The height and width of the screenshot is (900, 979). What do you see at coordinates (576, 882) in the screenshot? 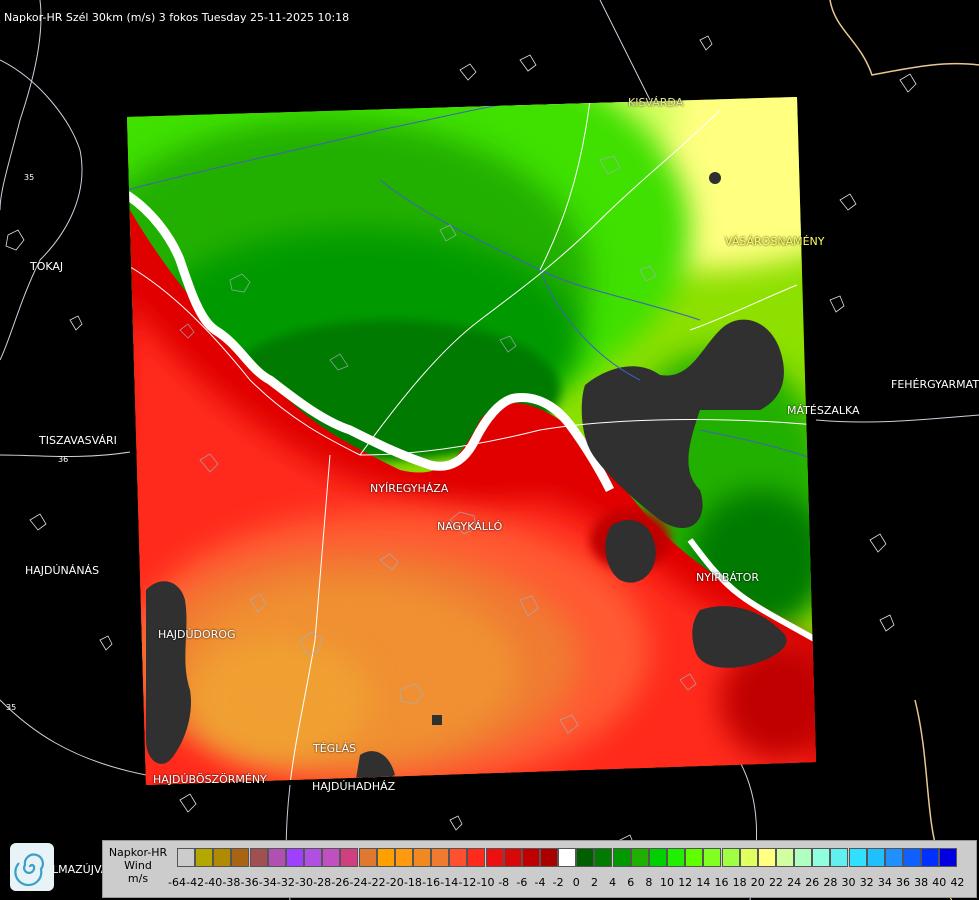
I see `legend-tick-label: 0` at bounding box center [576, 882].